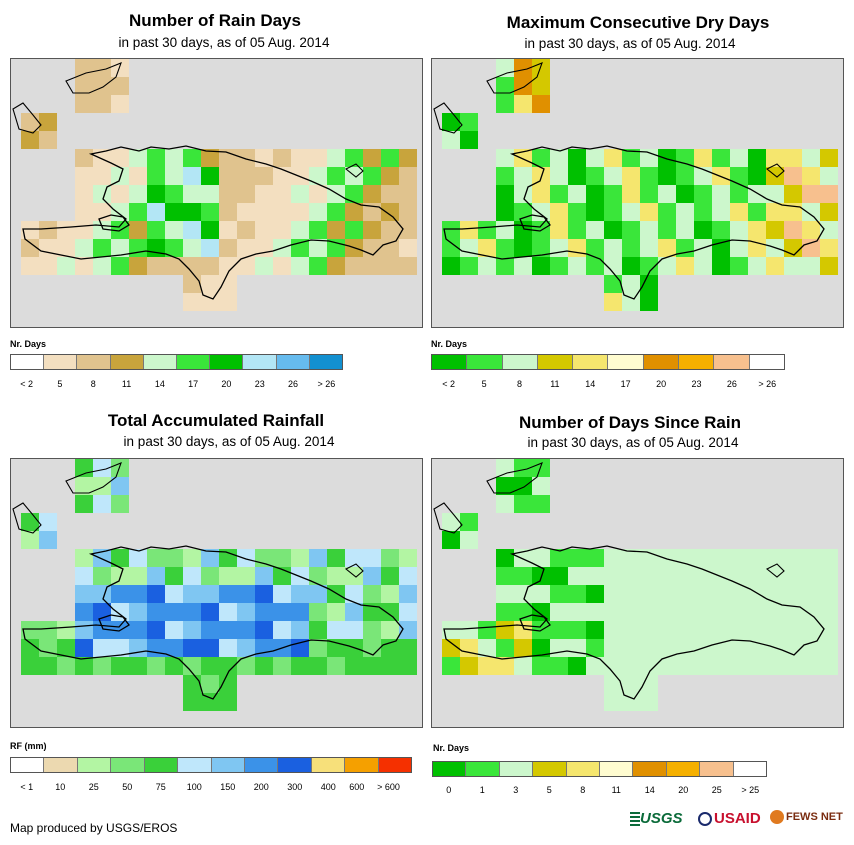 Image resolution: width=854 pixels, height=845 pixels. Describe the element at coordinates (630, 43) in the screenshot. I see `panel-2-subtitle: in past 30 days, as of 05 Aug. 2014` at that location.